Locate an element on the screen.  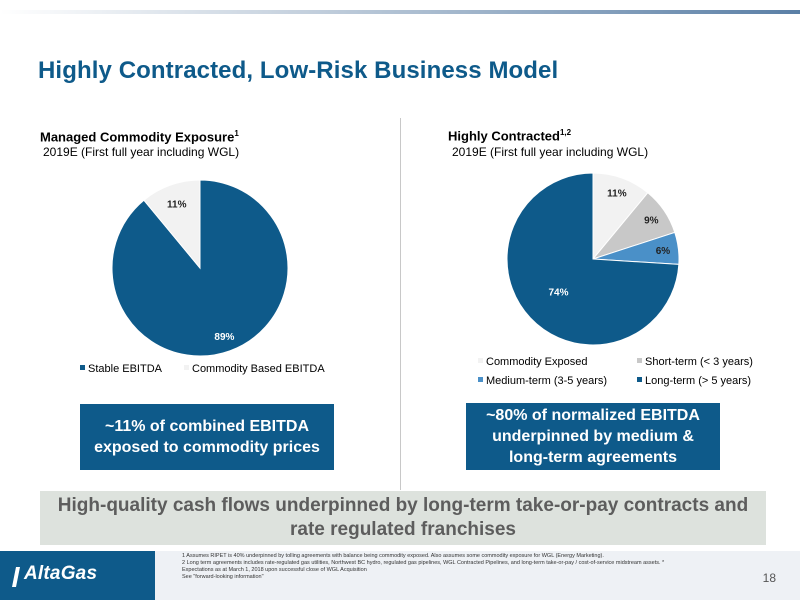
altagas-logo: AltaGas is located at coordinates (61, 573).